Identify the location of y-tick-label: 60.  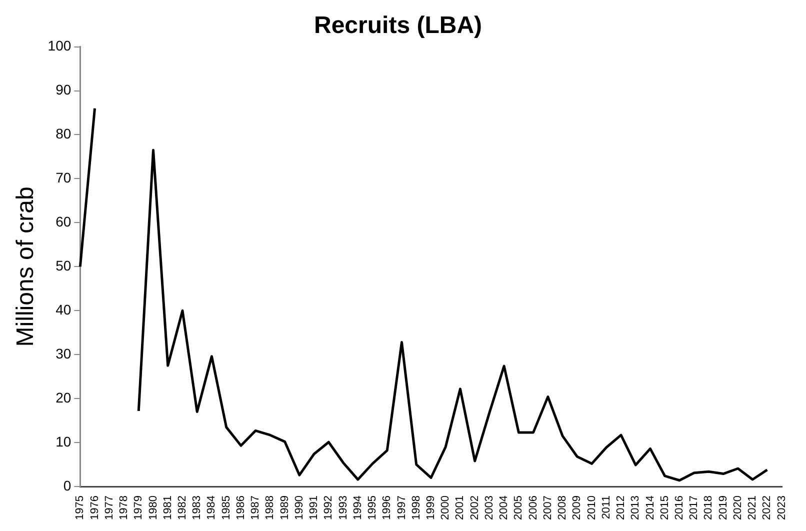
(64, 222).